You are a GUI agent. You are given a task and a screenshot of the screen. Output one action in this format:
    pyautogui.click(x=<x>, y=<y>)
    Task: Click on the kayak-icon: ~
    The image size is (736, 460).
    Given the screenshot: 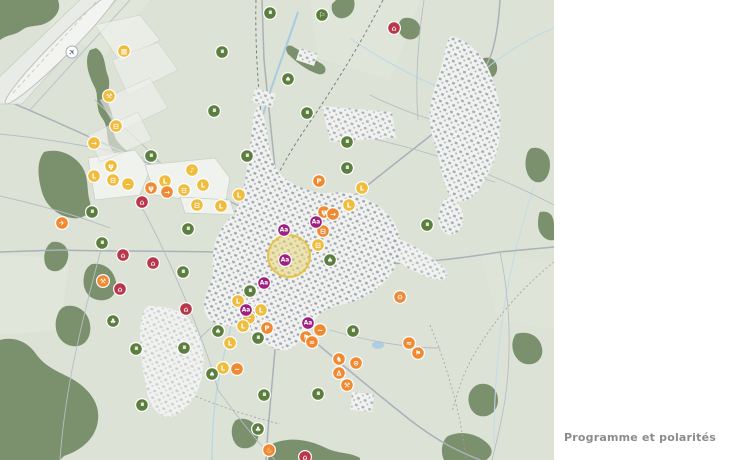 What is the action you would take?
    pyautogui.click(x=237, y=369)
    